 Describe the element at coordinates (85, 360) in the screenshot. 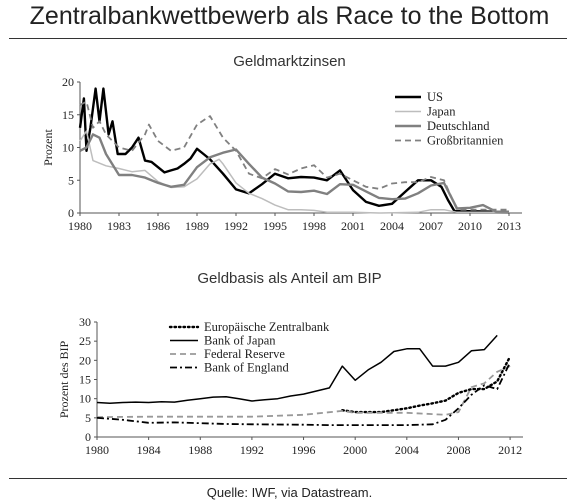

I see `chart2-y-tick-label: 20` at that location.